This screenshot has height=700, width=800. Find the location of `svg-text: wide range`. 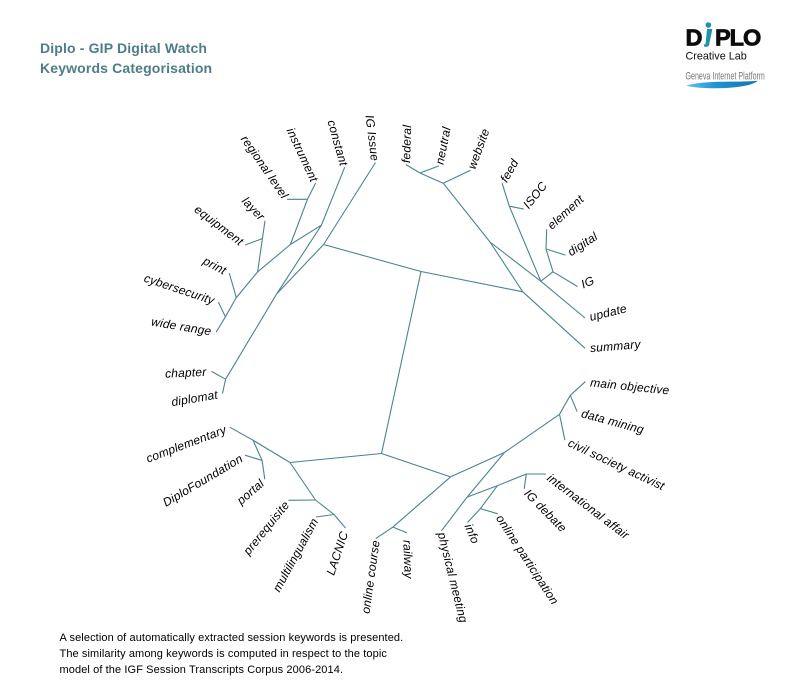

svg-text: wide range is located at coordinates (181, 327).